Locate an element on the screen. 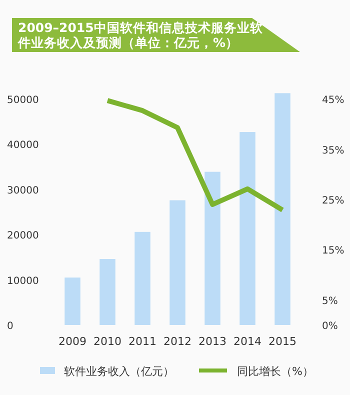 This screenshot has height=395, width=350. legend-label: 软件业务收入（亿元） is located at coordinates (119, 371).